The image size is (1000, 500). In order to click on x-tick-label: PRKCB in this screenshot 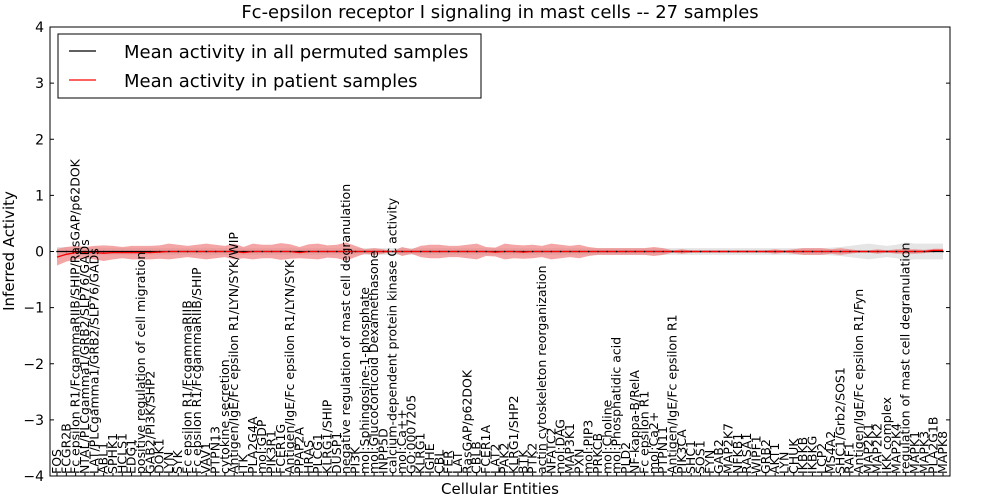, I will do `click(597, 453)`.